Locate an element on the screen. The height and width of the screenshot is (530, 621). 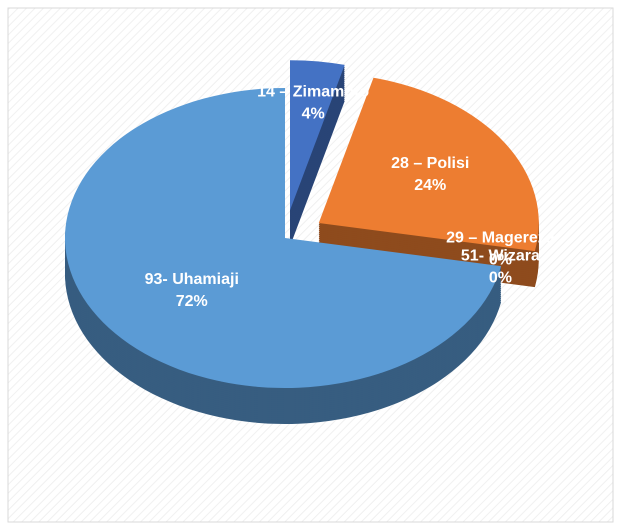
data-label-category: 14 – Zimamoto is located at coordinates (313, 91).